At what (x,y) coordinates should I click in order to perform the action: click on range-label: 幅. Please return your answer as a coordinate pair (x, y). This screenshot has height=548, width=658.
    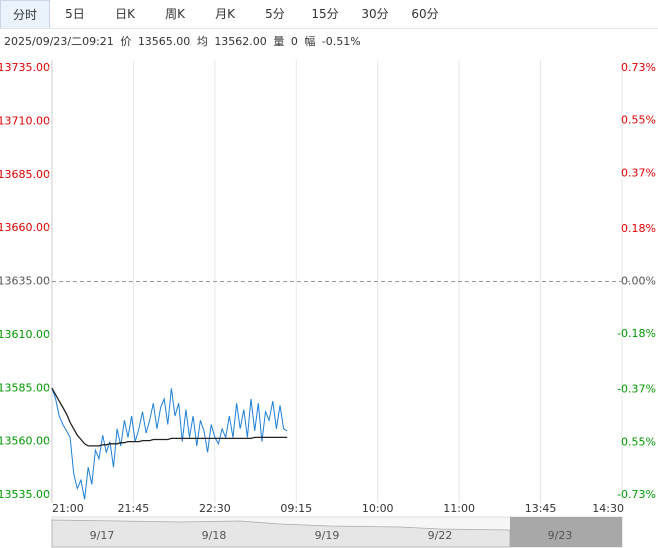
    Looking at the image, I should click on (310, 41).